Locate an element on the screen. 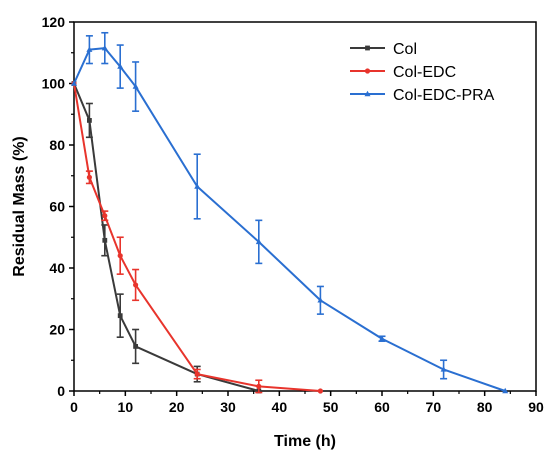 The width and height of the screenshot is (550, 458). x-tick-label: 0 is located at coordinates (74, 407).